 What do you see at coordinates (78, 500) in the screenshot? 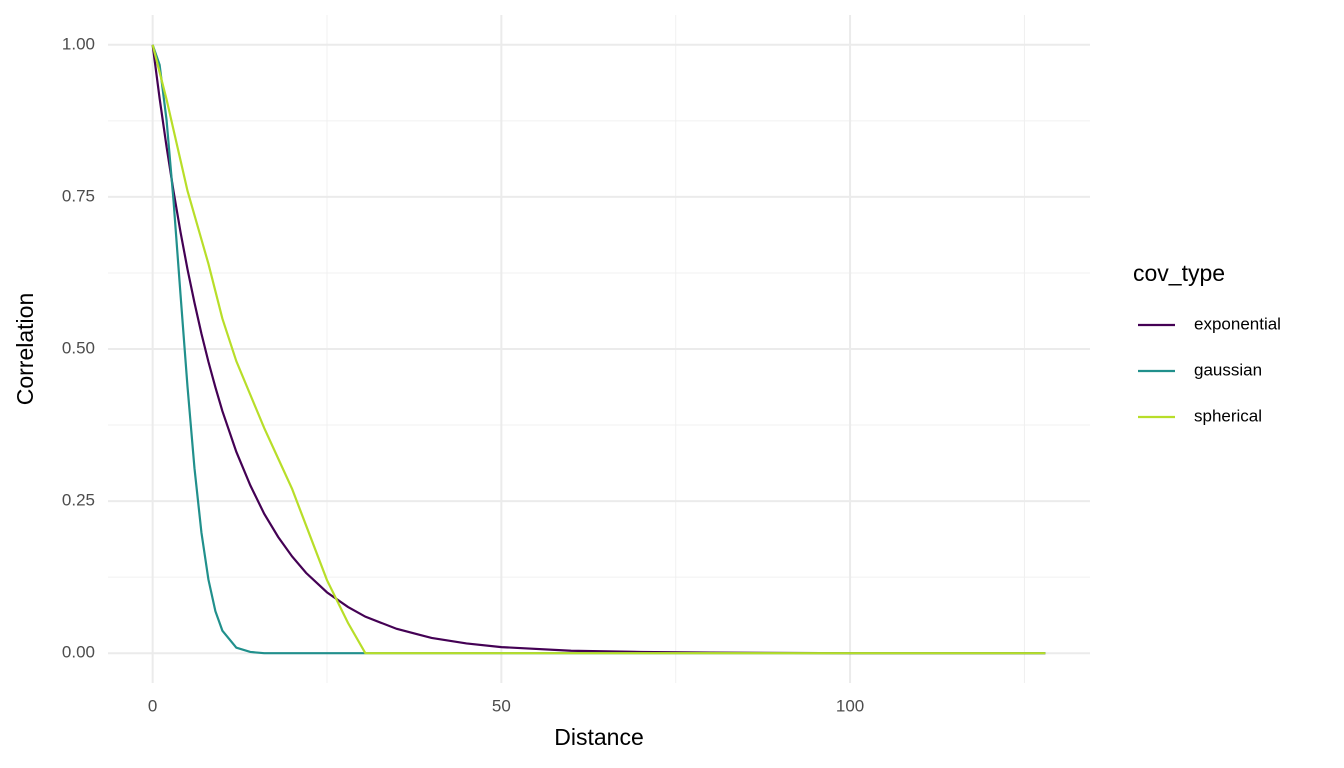
I see `y-tick-label: 0.25` at bounding box center [78, 500].